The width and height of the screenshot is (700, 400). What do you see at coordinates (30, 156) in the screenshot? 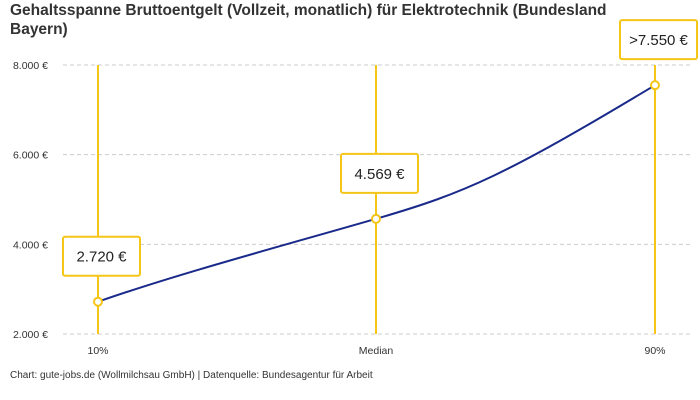
I see `y-tick-label: 6.000 €` at bounding box center [30, 156].